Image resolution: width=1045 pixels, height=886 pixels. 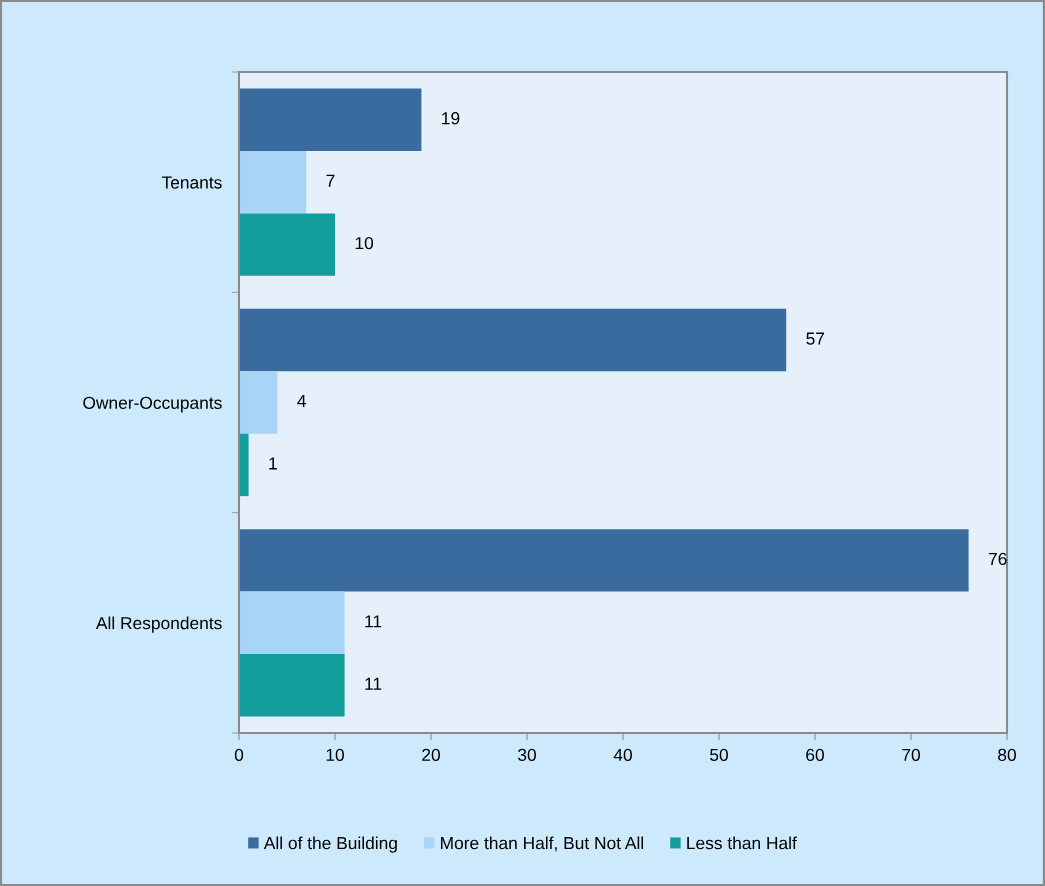 What do you see at coordinates (335, 755) in the screenshot?
I see `x-tick-label: 10` at bounding box center [335, 755].